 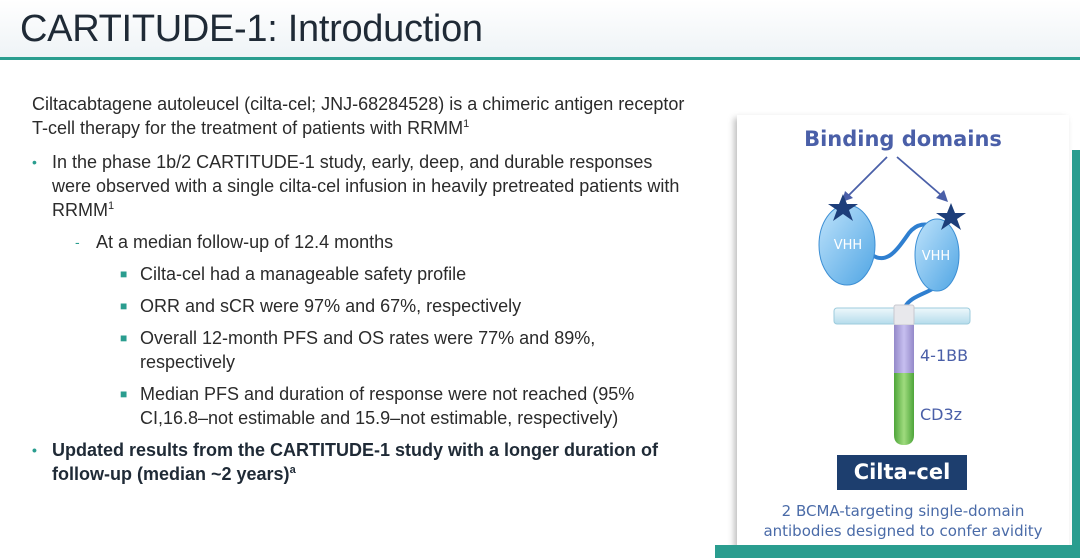 What do you see at coordinates (897, 551) in the screenshot?
I see `panel-accent-bottom` at bounding box center [897, 551].